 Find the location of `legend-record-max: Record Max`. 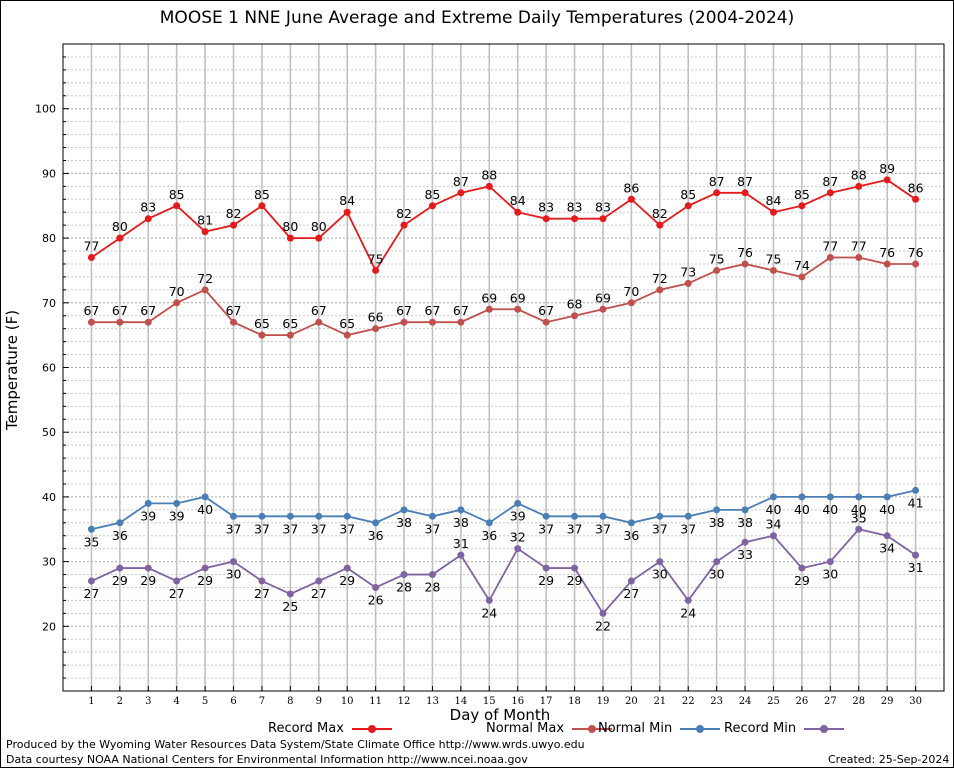

legend-record-max: Record Max is located at coordinates (330, 728).